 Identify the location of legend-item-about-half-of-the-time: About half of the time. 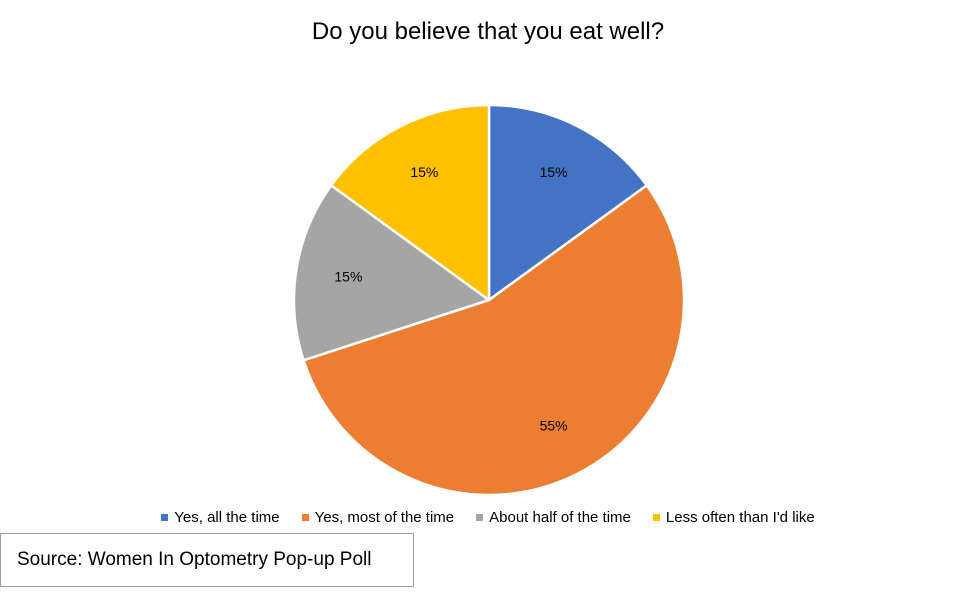
(553, 517).